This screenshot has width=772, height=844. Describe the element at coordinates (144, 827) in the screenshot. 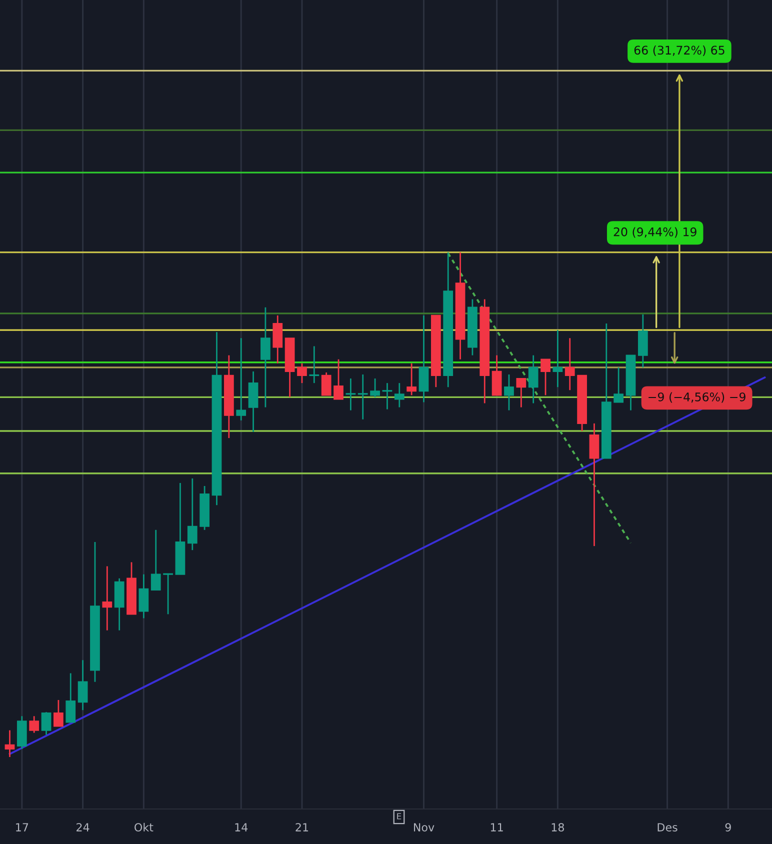

I see `x-tick-label: Okt` at that location.